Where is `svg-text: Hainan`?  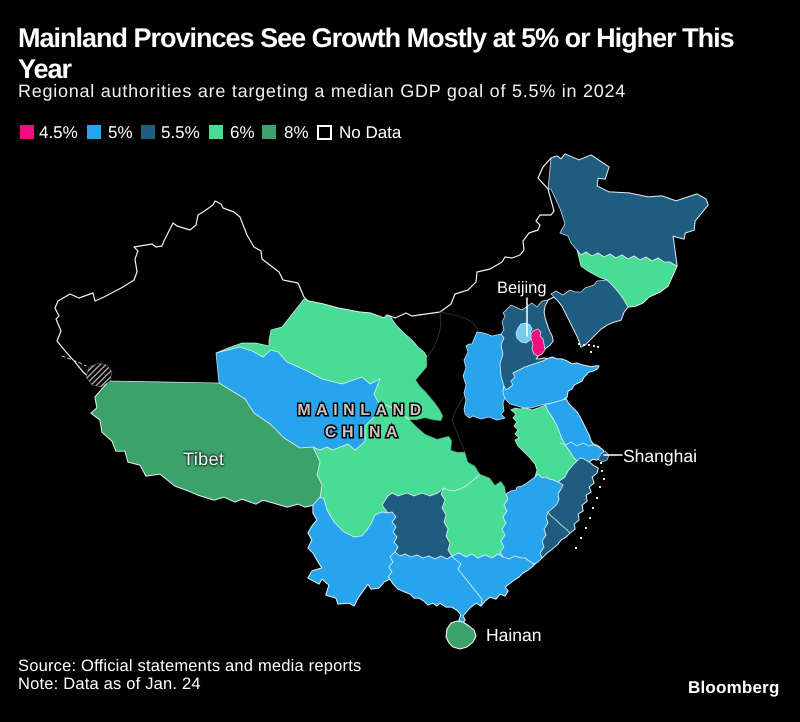
svg-text: Hainan is located at coordinates (513, 635).